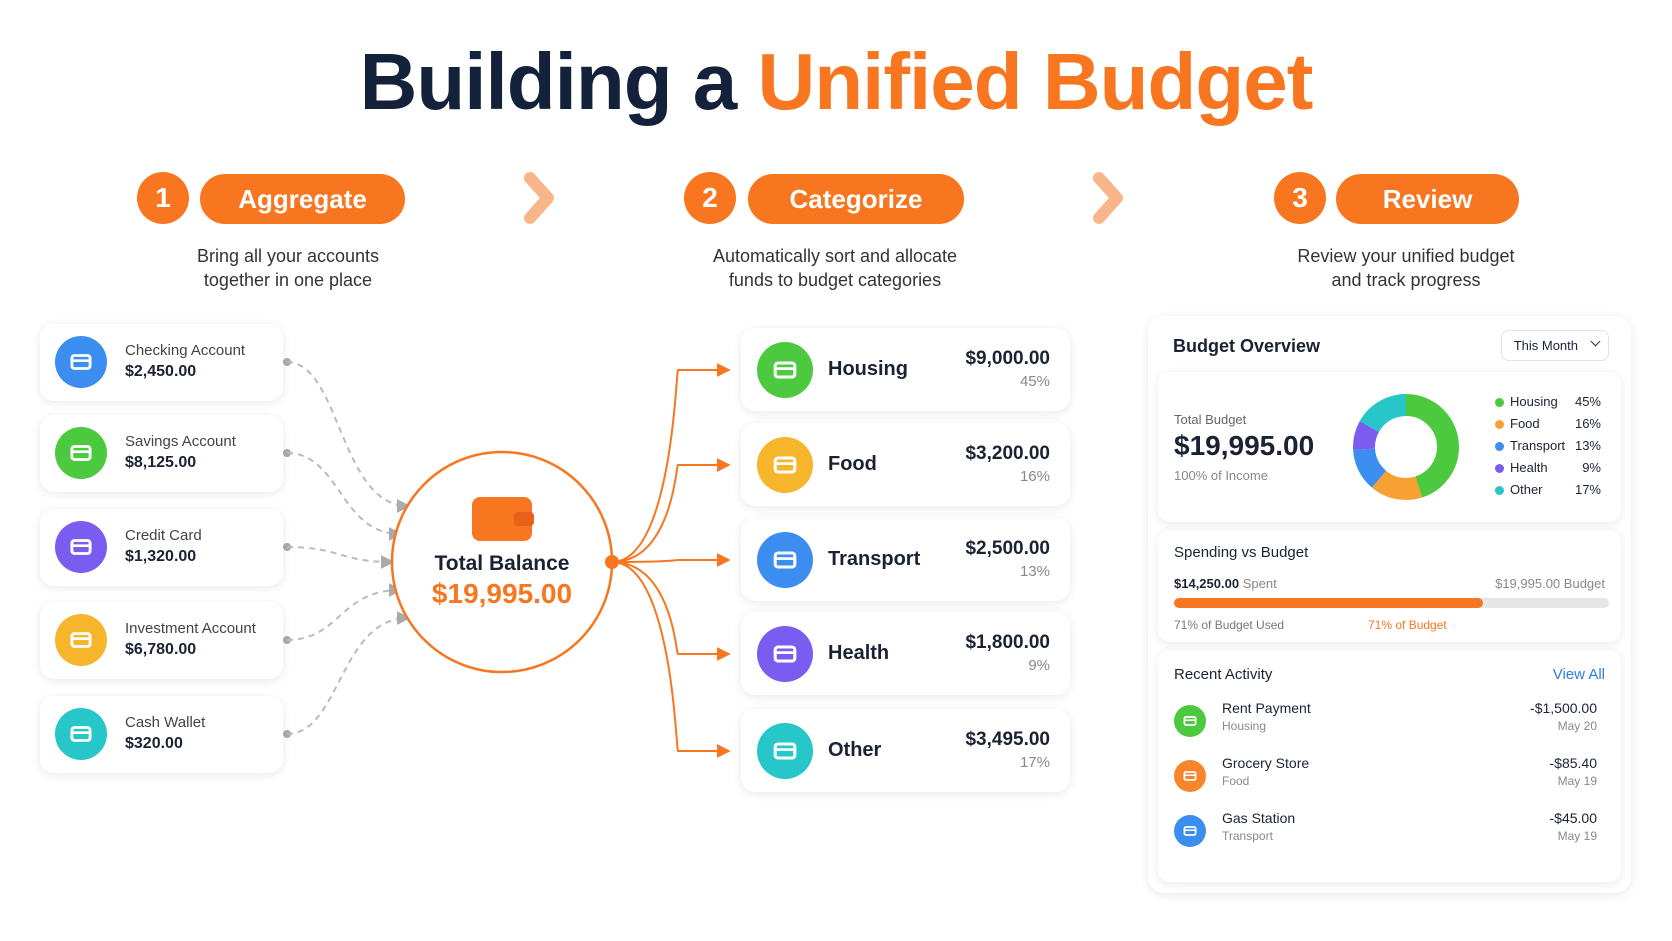 The width and height of the screenshot is (1672, 941). I want to click on account-name: Investment Account, so click(190, 628).